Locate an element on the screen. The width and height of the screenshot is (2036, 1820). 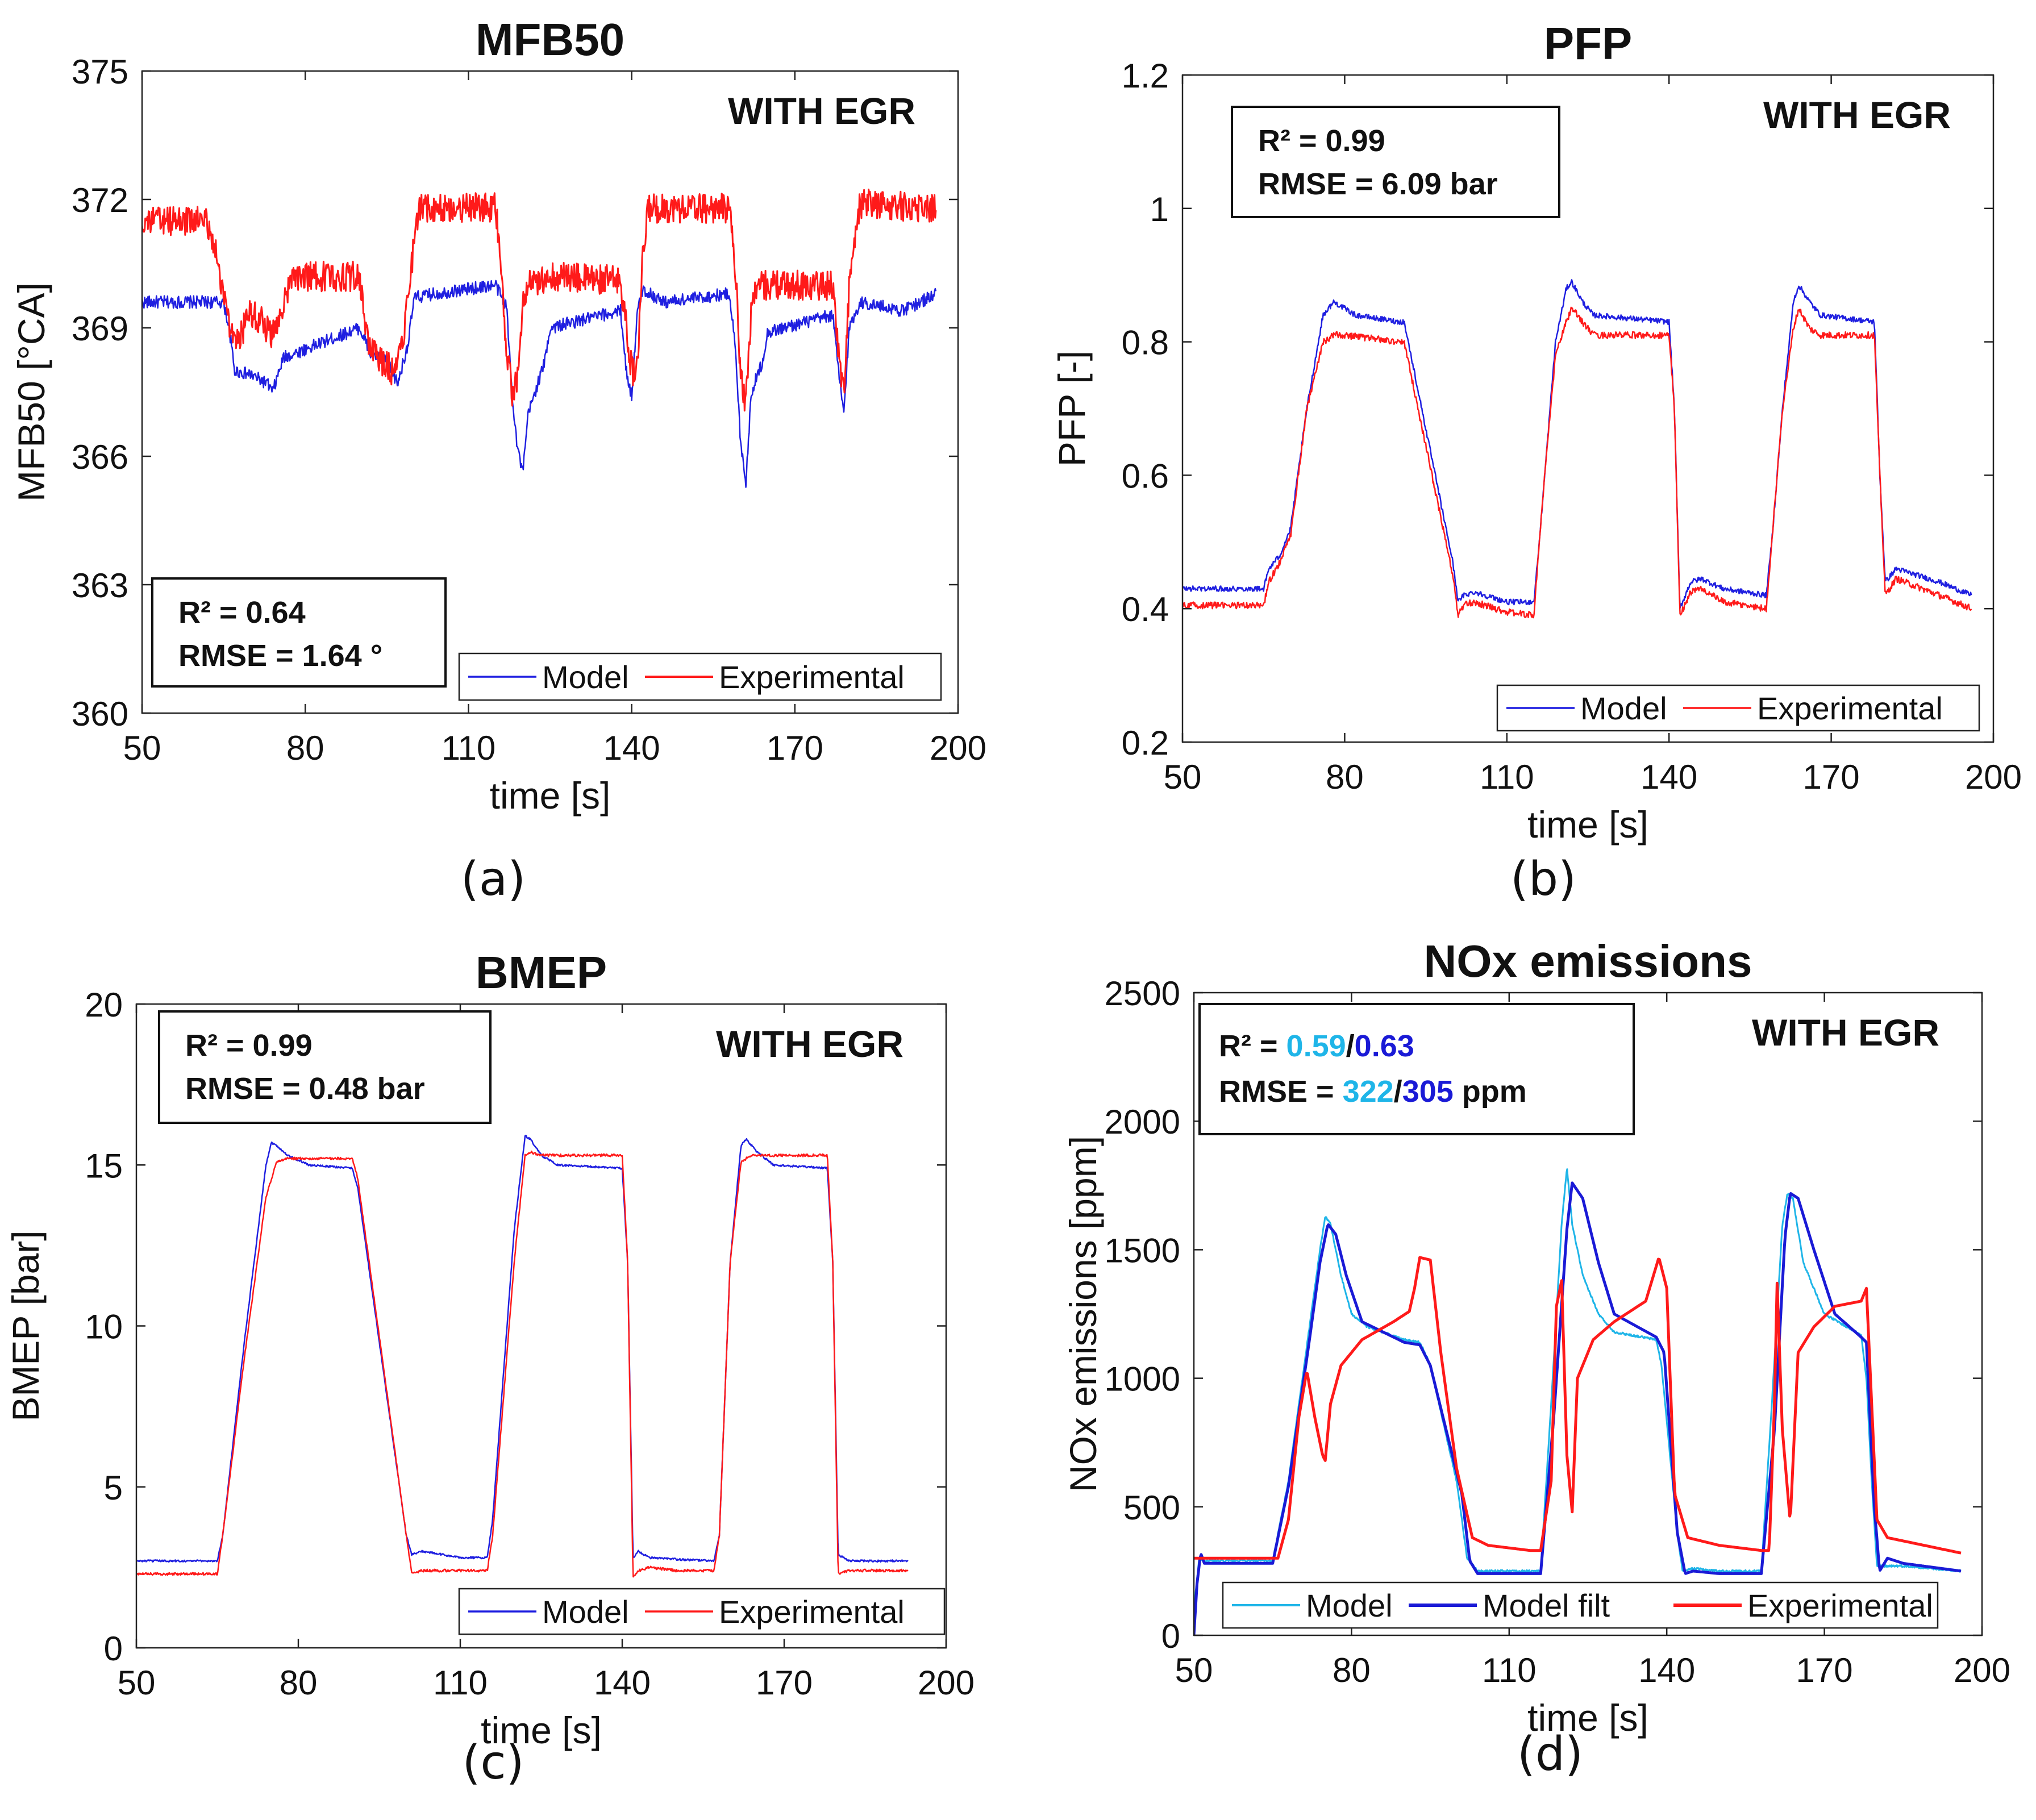
chart-title: PFP is located at coordinates (1588, 43).